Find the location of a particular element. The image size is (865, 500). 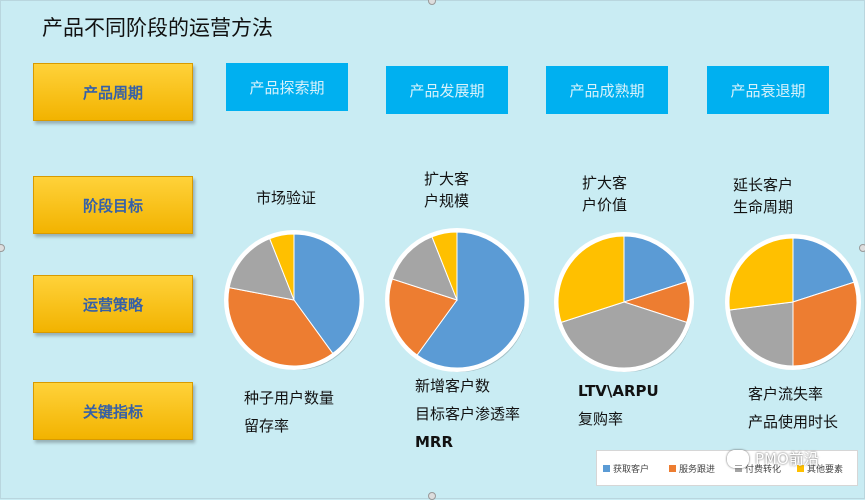

watermark: PMO前沿 is located at coordinates (773, 458).